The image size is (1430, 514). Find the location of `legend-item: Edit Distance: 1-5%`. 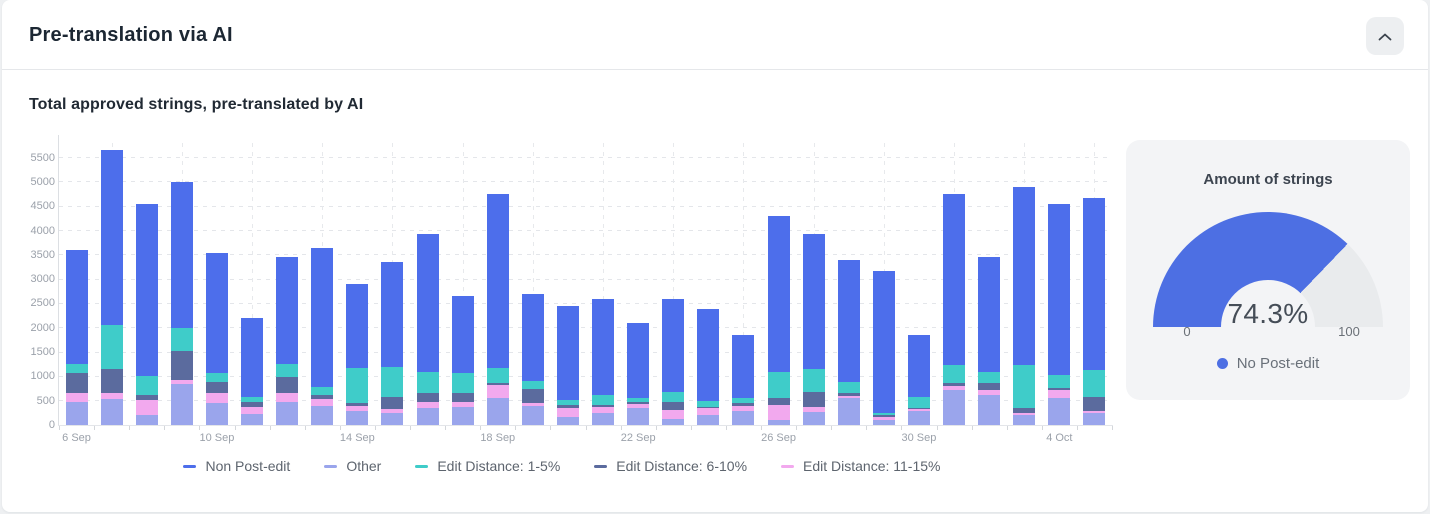

legend-item: Edit Distance: 1-5% is located at coordinates (487, 466).